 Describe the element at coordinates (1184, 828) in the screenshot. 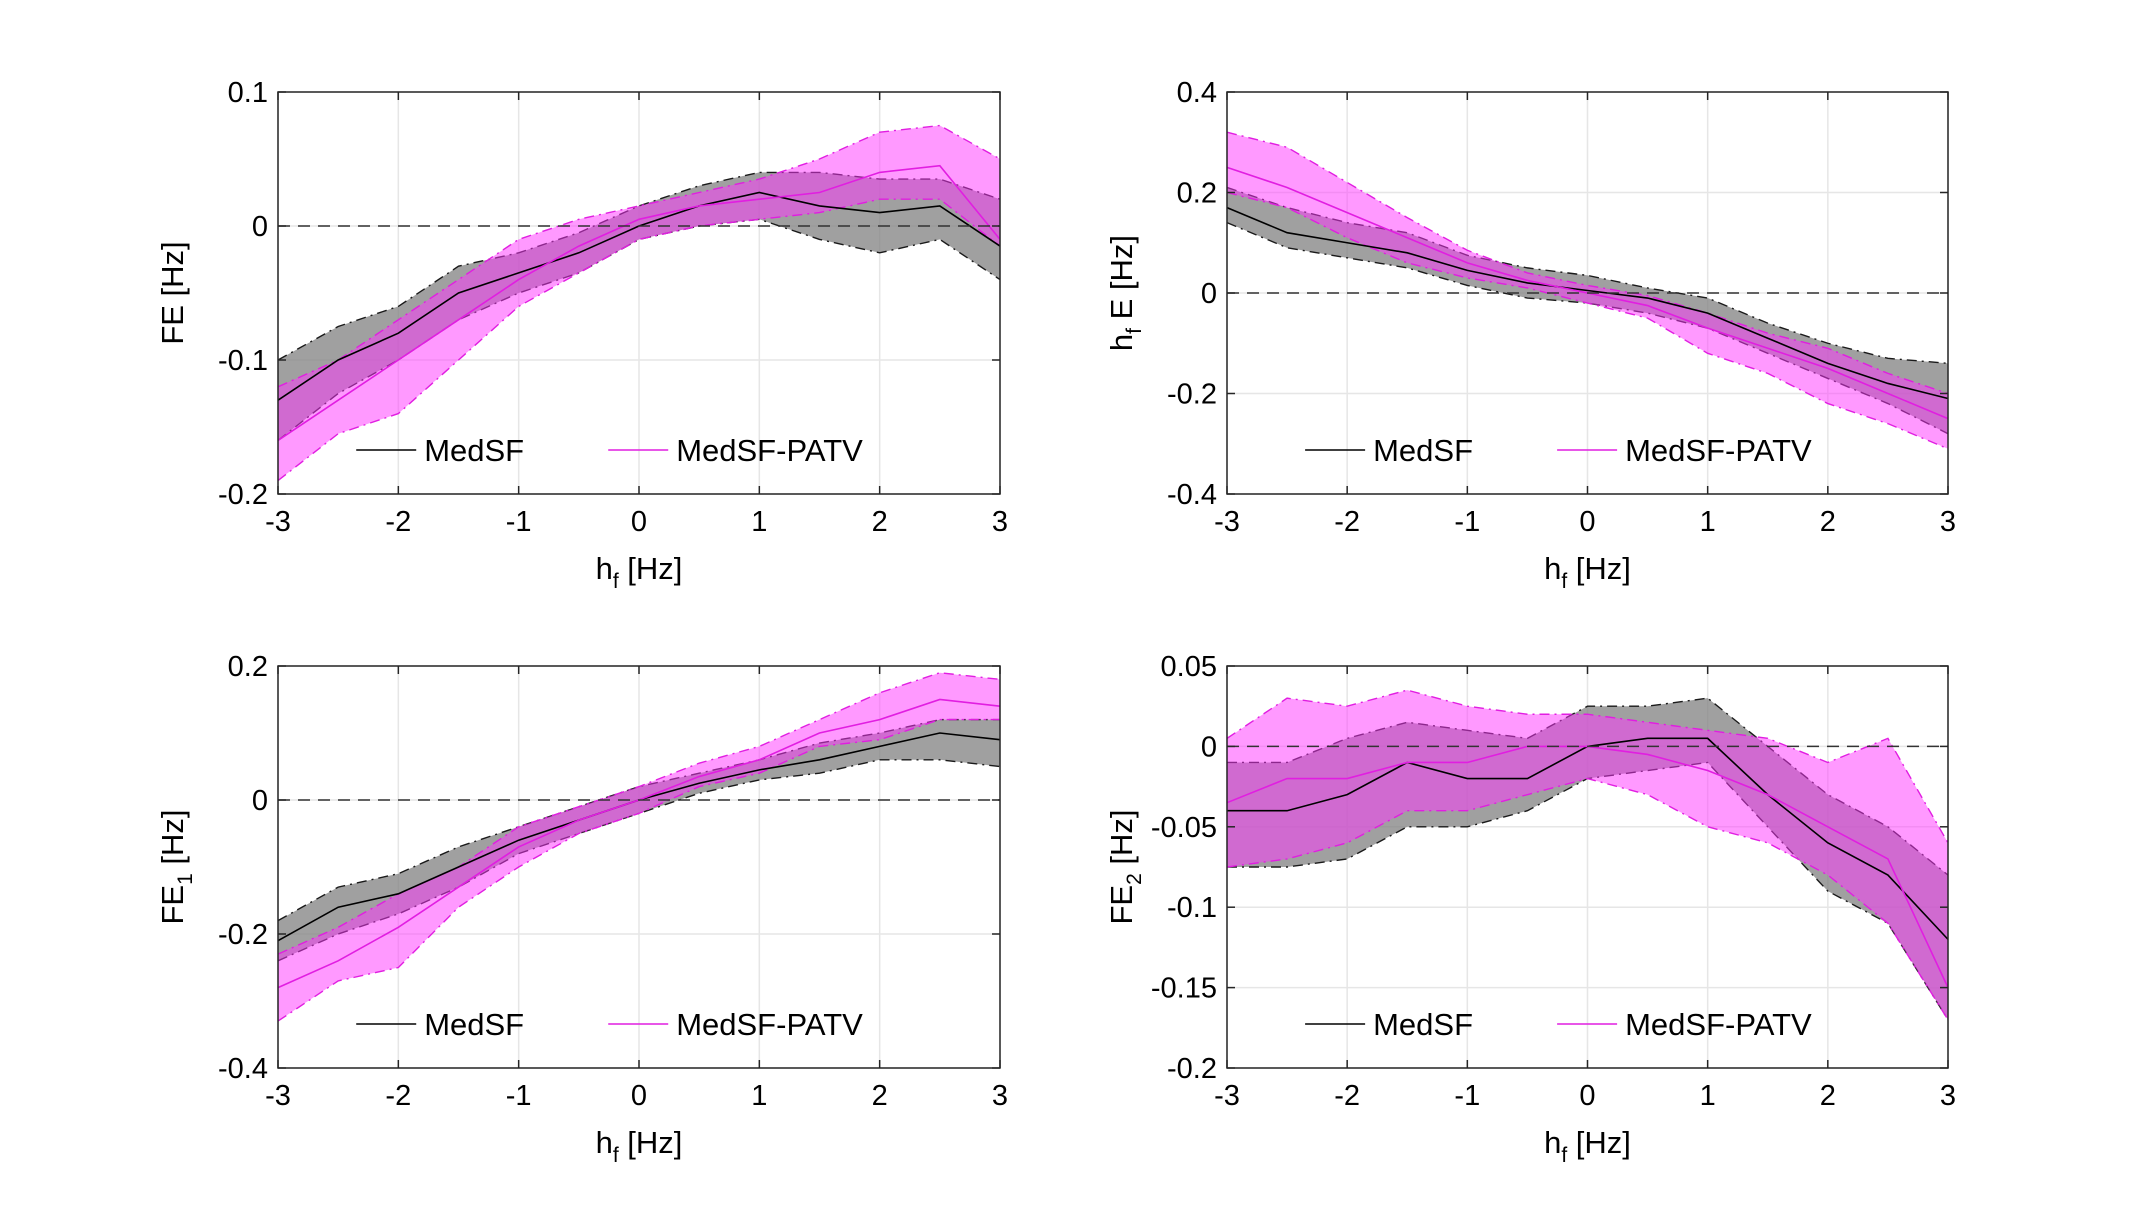

I see `y-tick-label: -0.05` at that location.